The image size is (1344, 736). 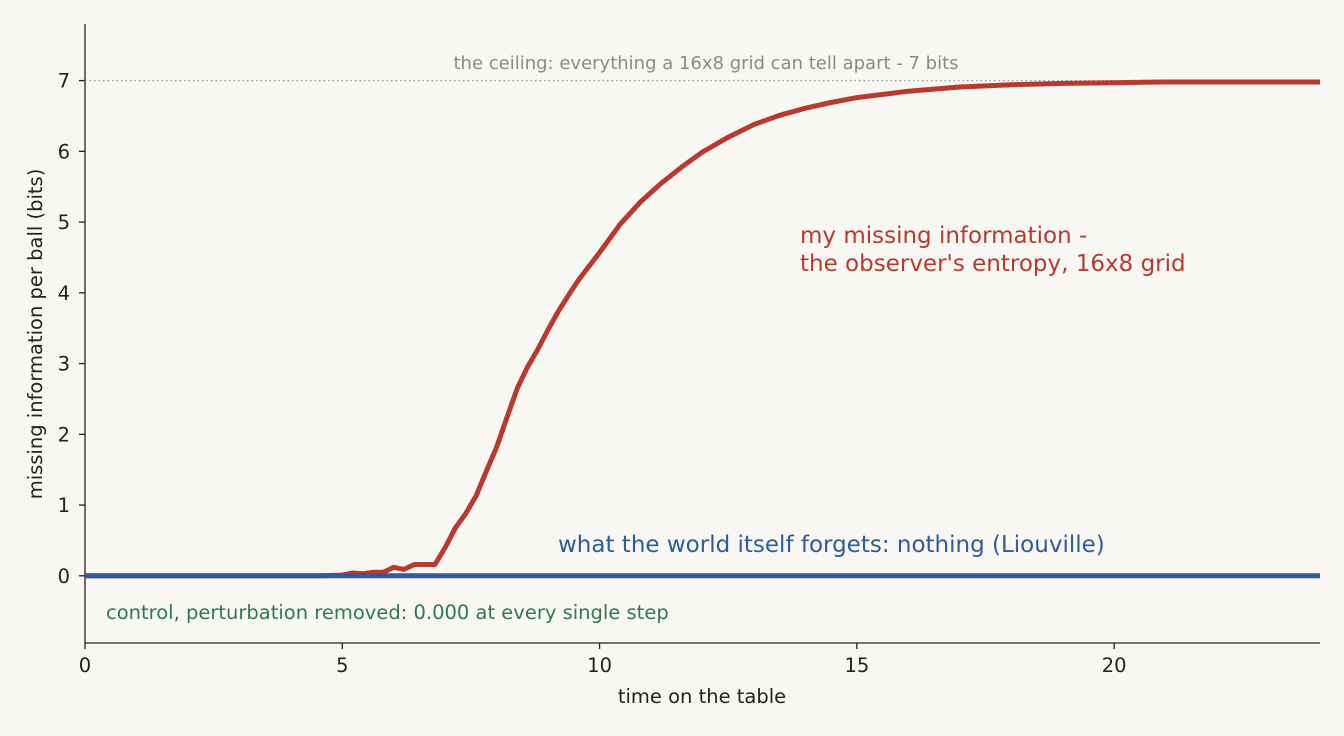 What do you see at coordinates (64, 576) in the screenshot?
I see `y-tick-label: 0` at bounding box center [64, 576].